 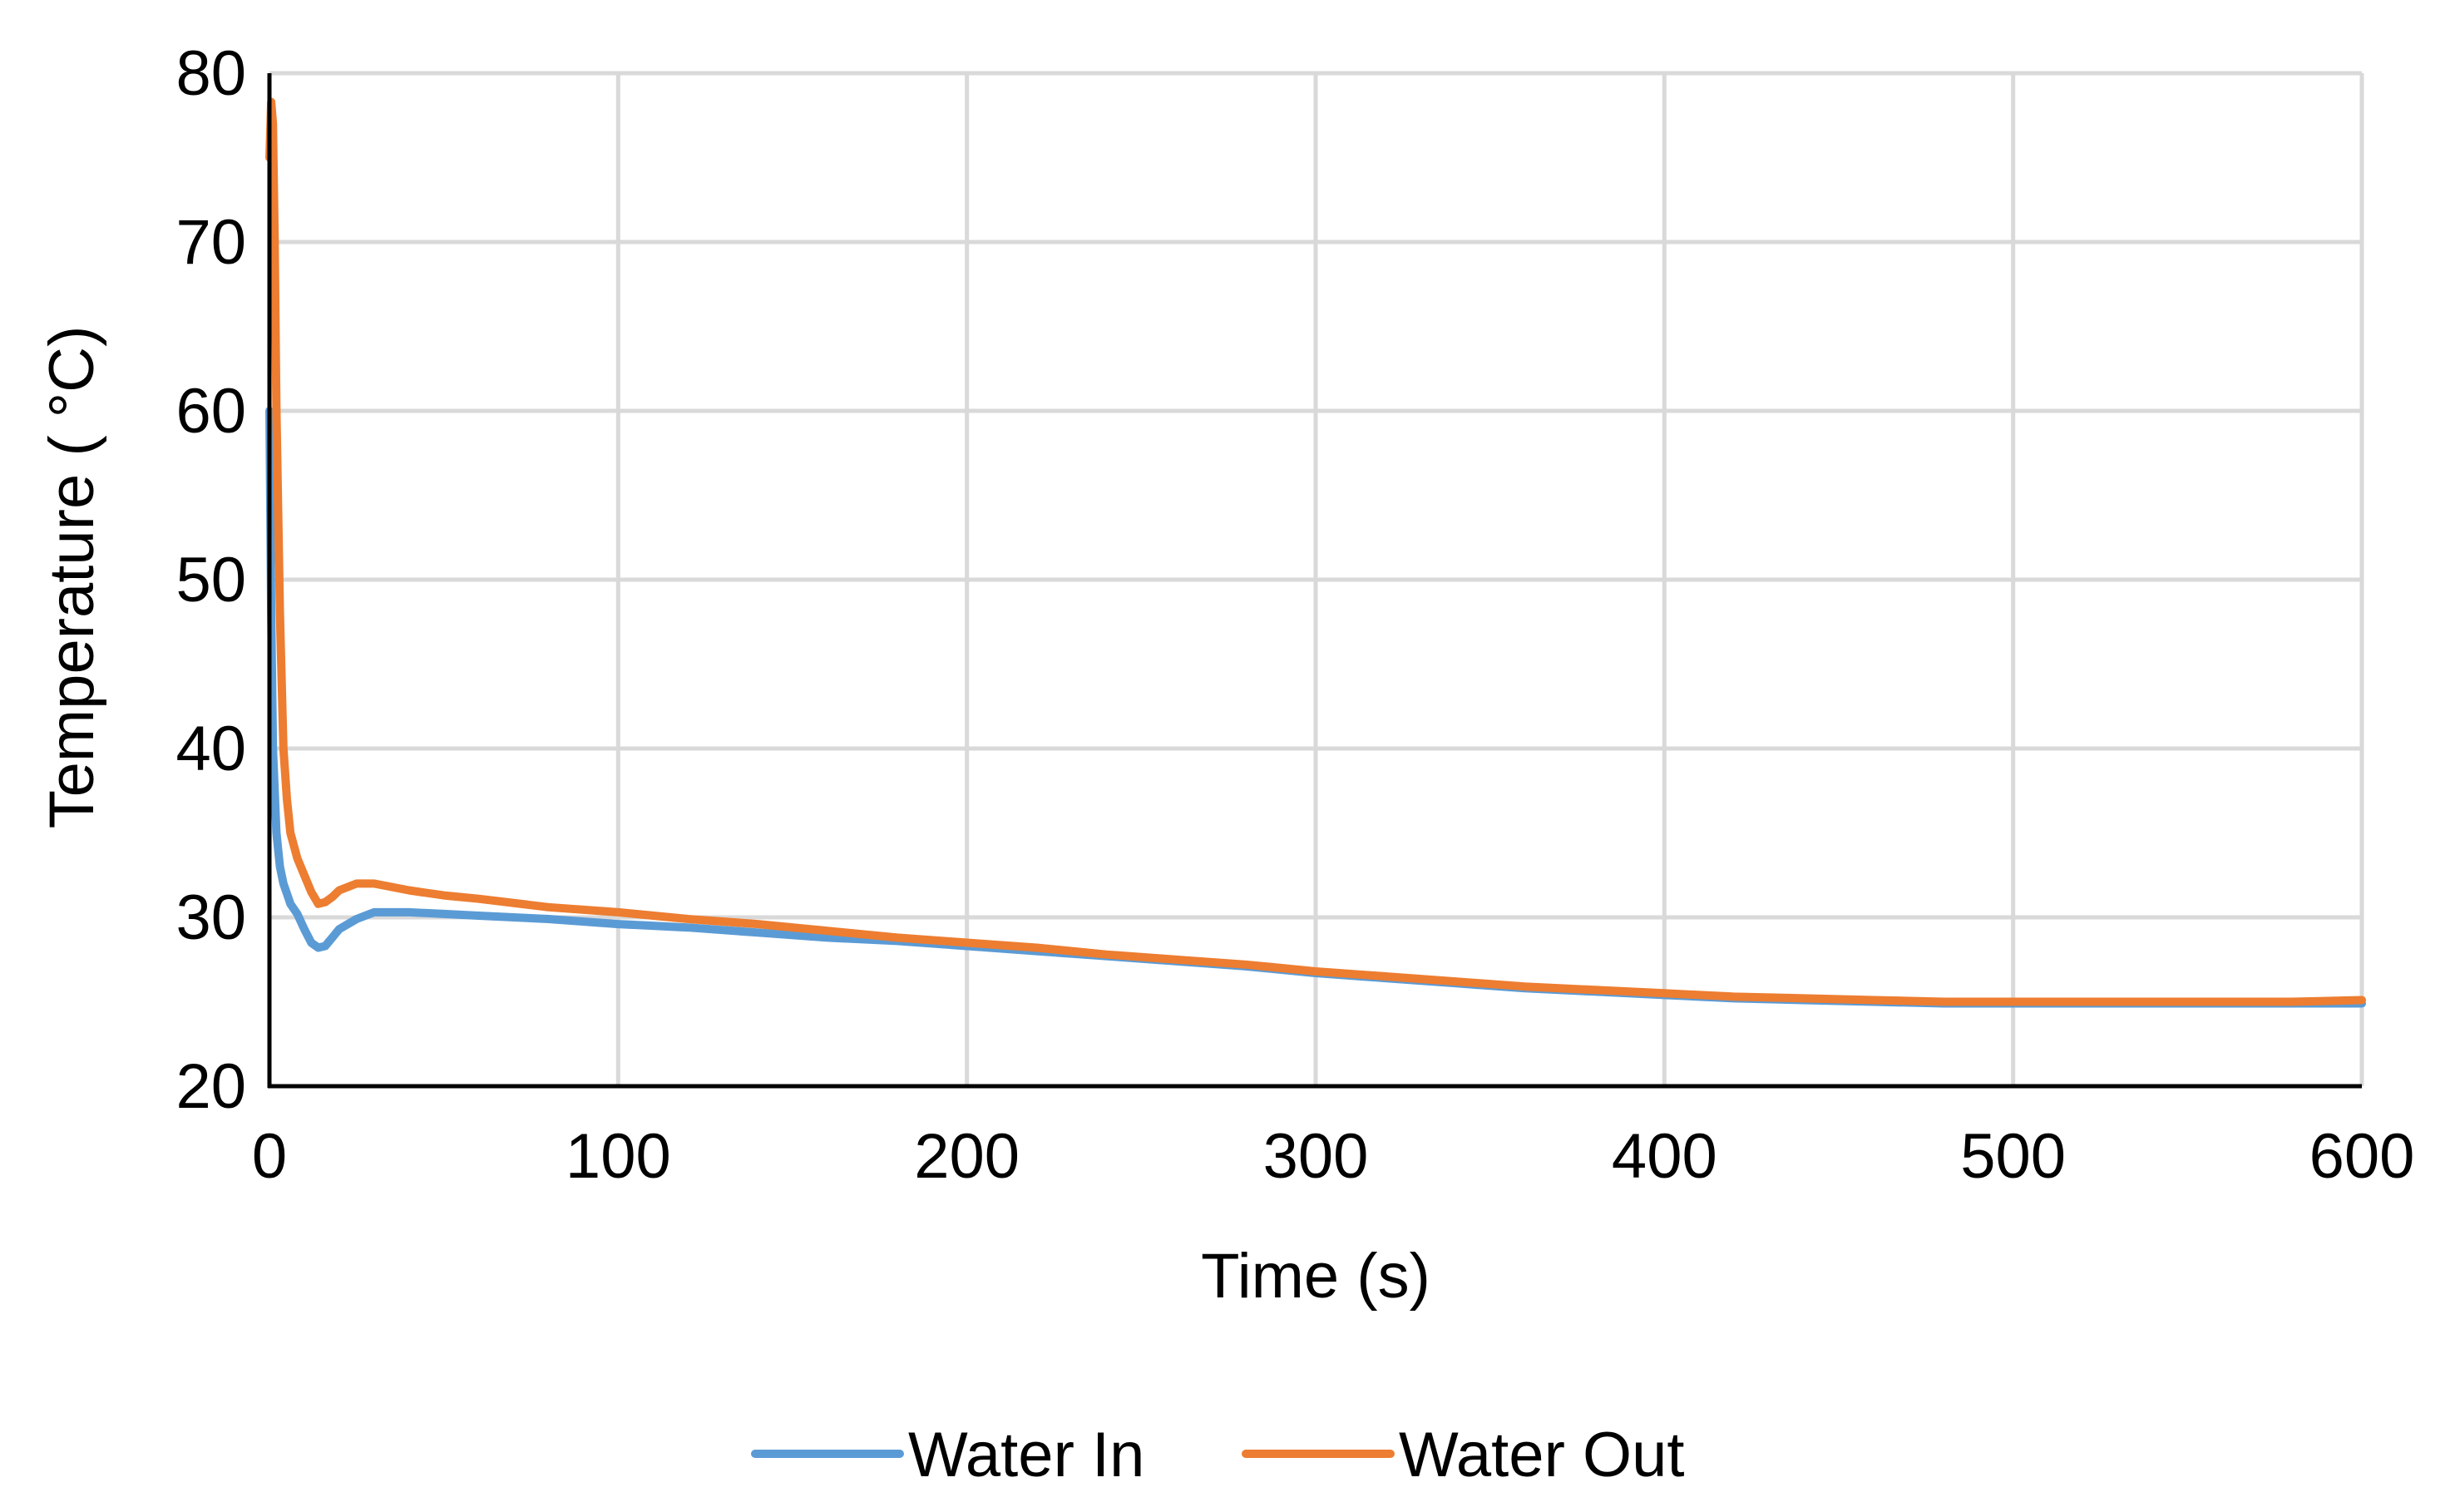 What do you see at coordinates (618, 1156) in the screenshot?
I see `x-tick-label: 100` at bounding box center [618, 1156].